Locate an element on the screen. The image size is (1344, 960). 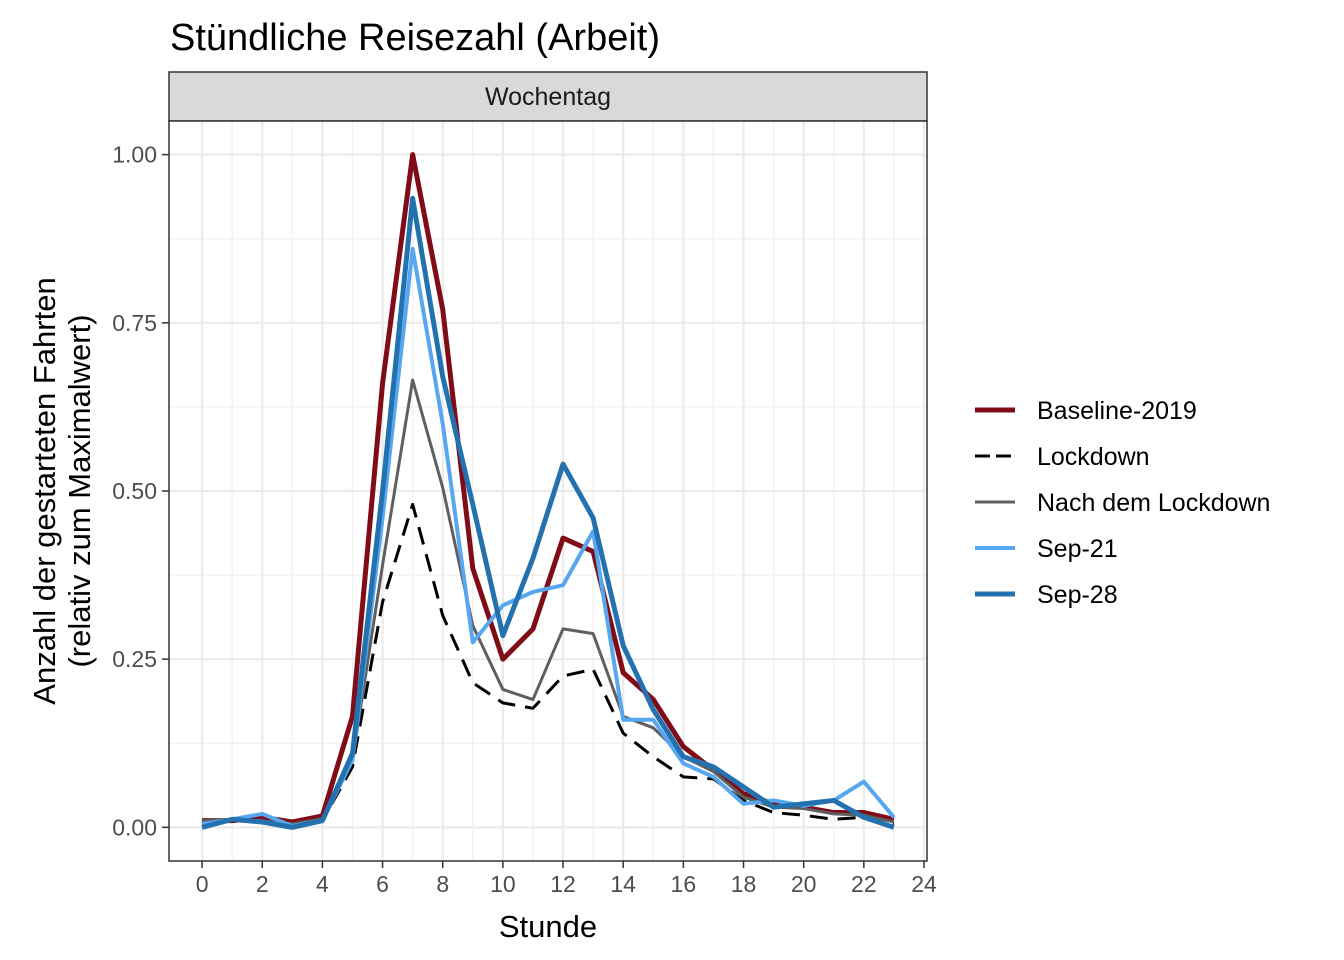
legend-label-3: Sep-21 is located at coordinates (1077, 549).